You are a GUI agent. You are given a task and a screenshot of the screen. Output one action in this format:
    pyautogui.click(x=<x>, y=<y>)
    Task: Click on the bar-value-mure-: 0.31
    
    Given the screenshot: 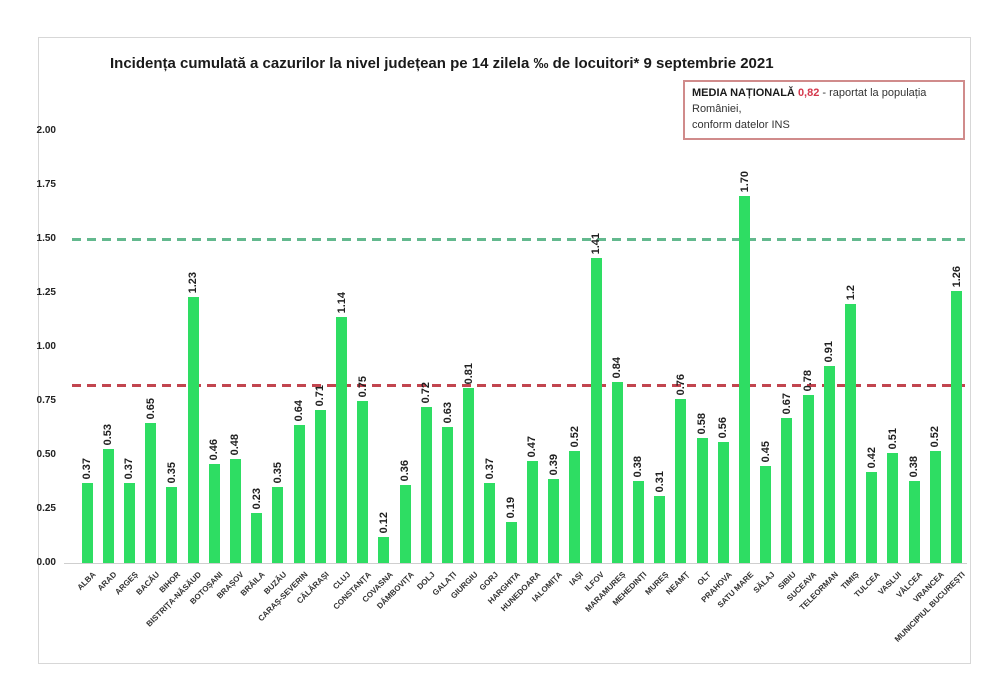 What is the action you would take?
    pyautogui.click(x=659, y=481)
    